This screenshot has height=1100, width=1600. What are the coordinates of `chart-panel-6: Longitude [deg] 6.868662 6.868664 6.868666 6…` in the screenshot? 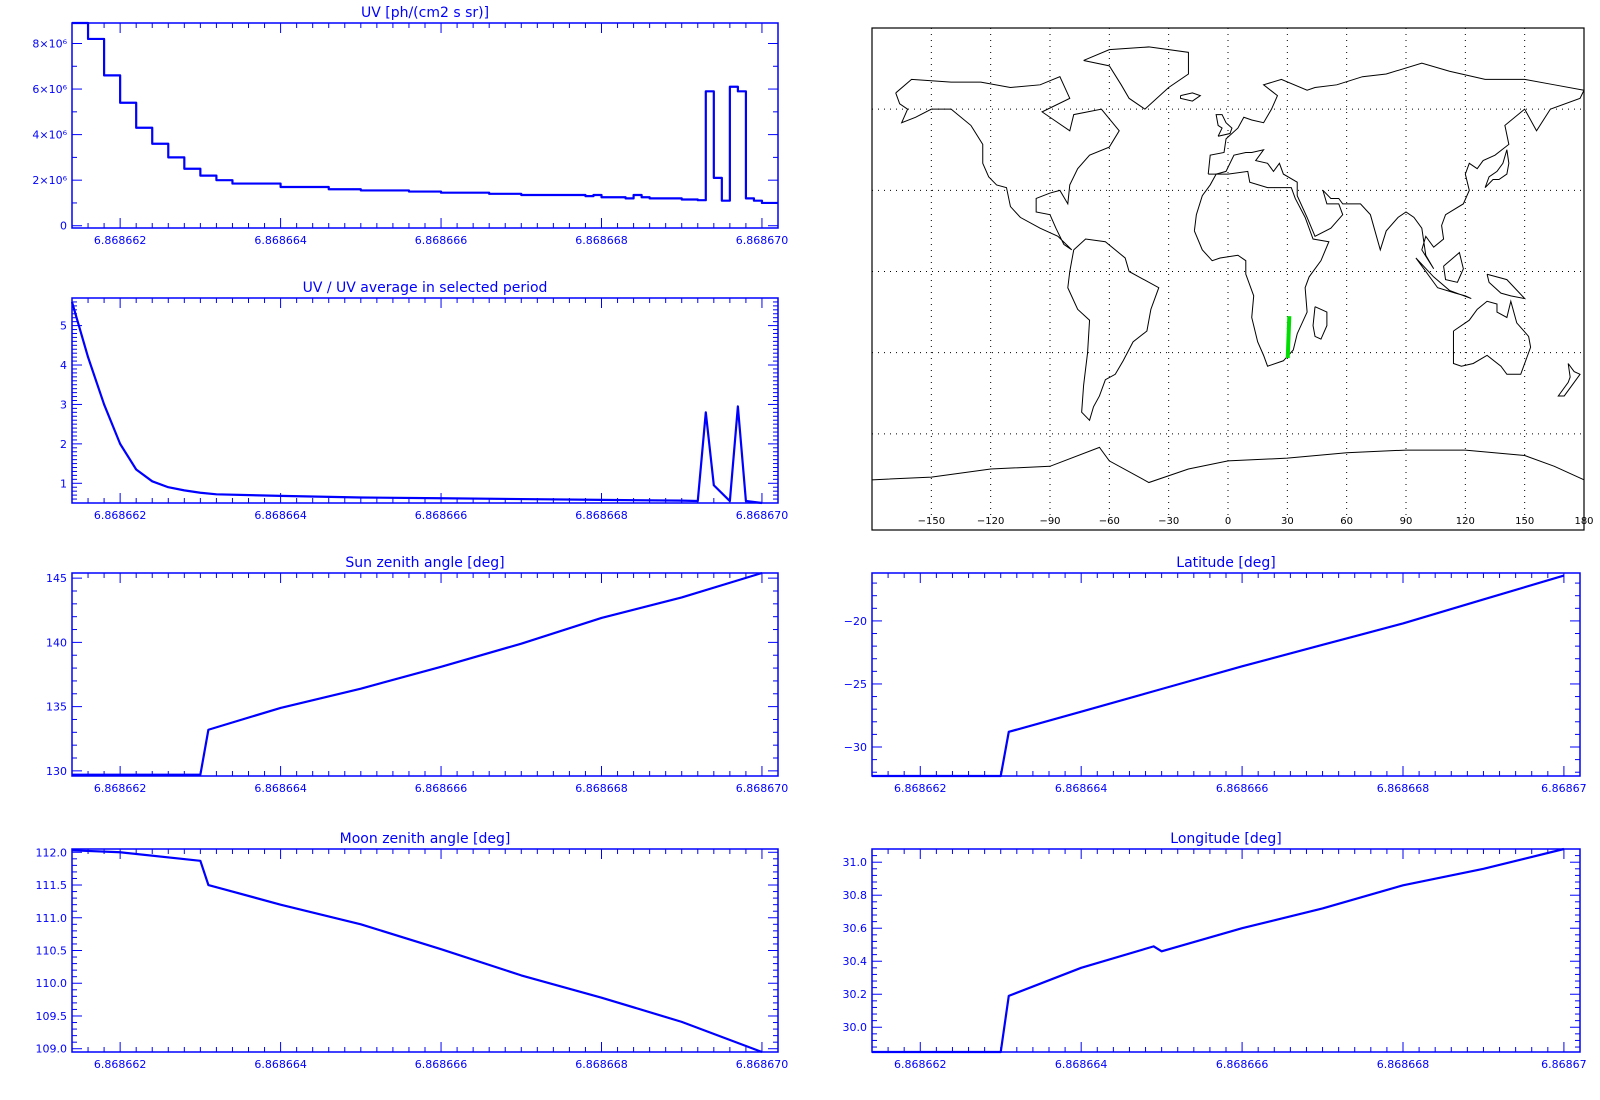 It's located at (1215, 951).